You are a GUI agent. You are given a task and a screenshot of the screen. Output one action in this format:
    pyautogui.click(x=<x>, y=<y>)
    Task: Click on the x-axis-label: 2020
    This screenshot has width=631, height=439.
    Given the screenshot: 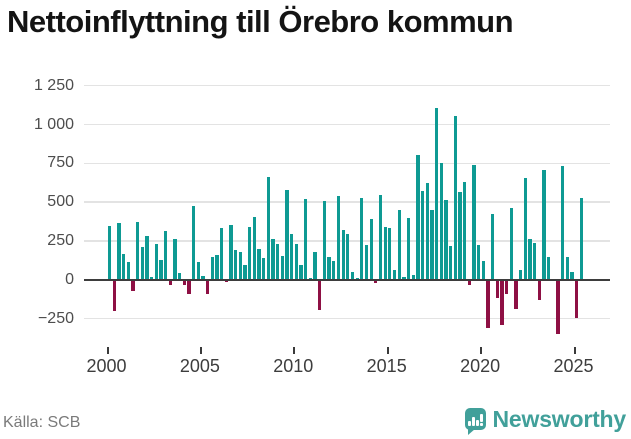 What is the action you would take?
    pyautogui.click(x=480, y=366)
    